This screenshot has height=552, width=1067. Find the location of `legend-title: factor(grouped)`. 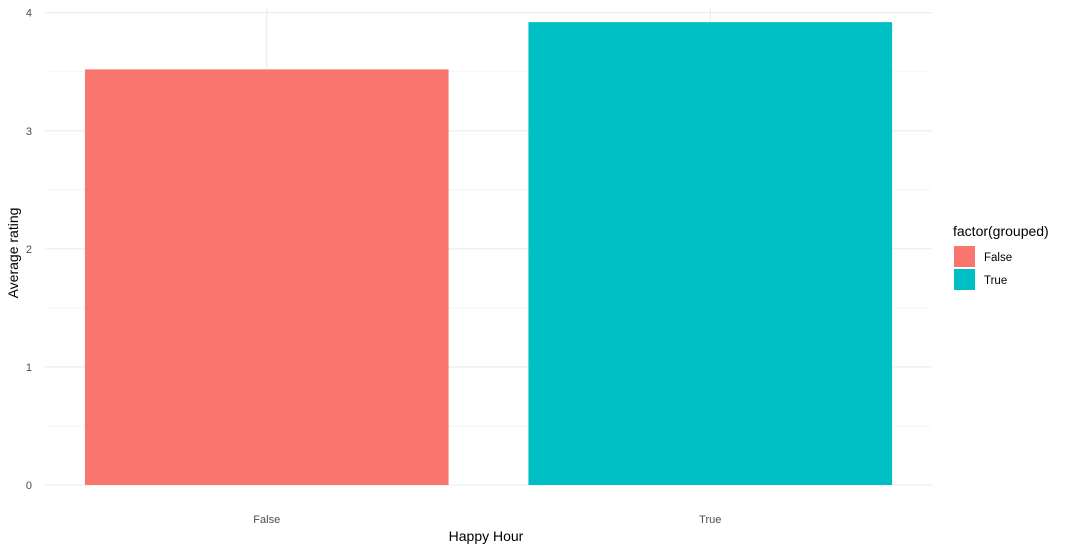

legend-title: factor(grouped) is located at coordinates (1001, 231).